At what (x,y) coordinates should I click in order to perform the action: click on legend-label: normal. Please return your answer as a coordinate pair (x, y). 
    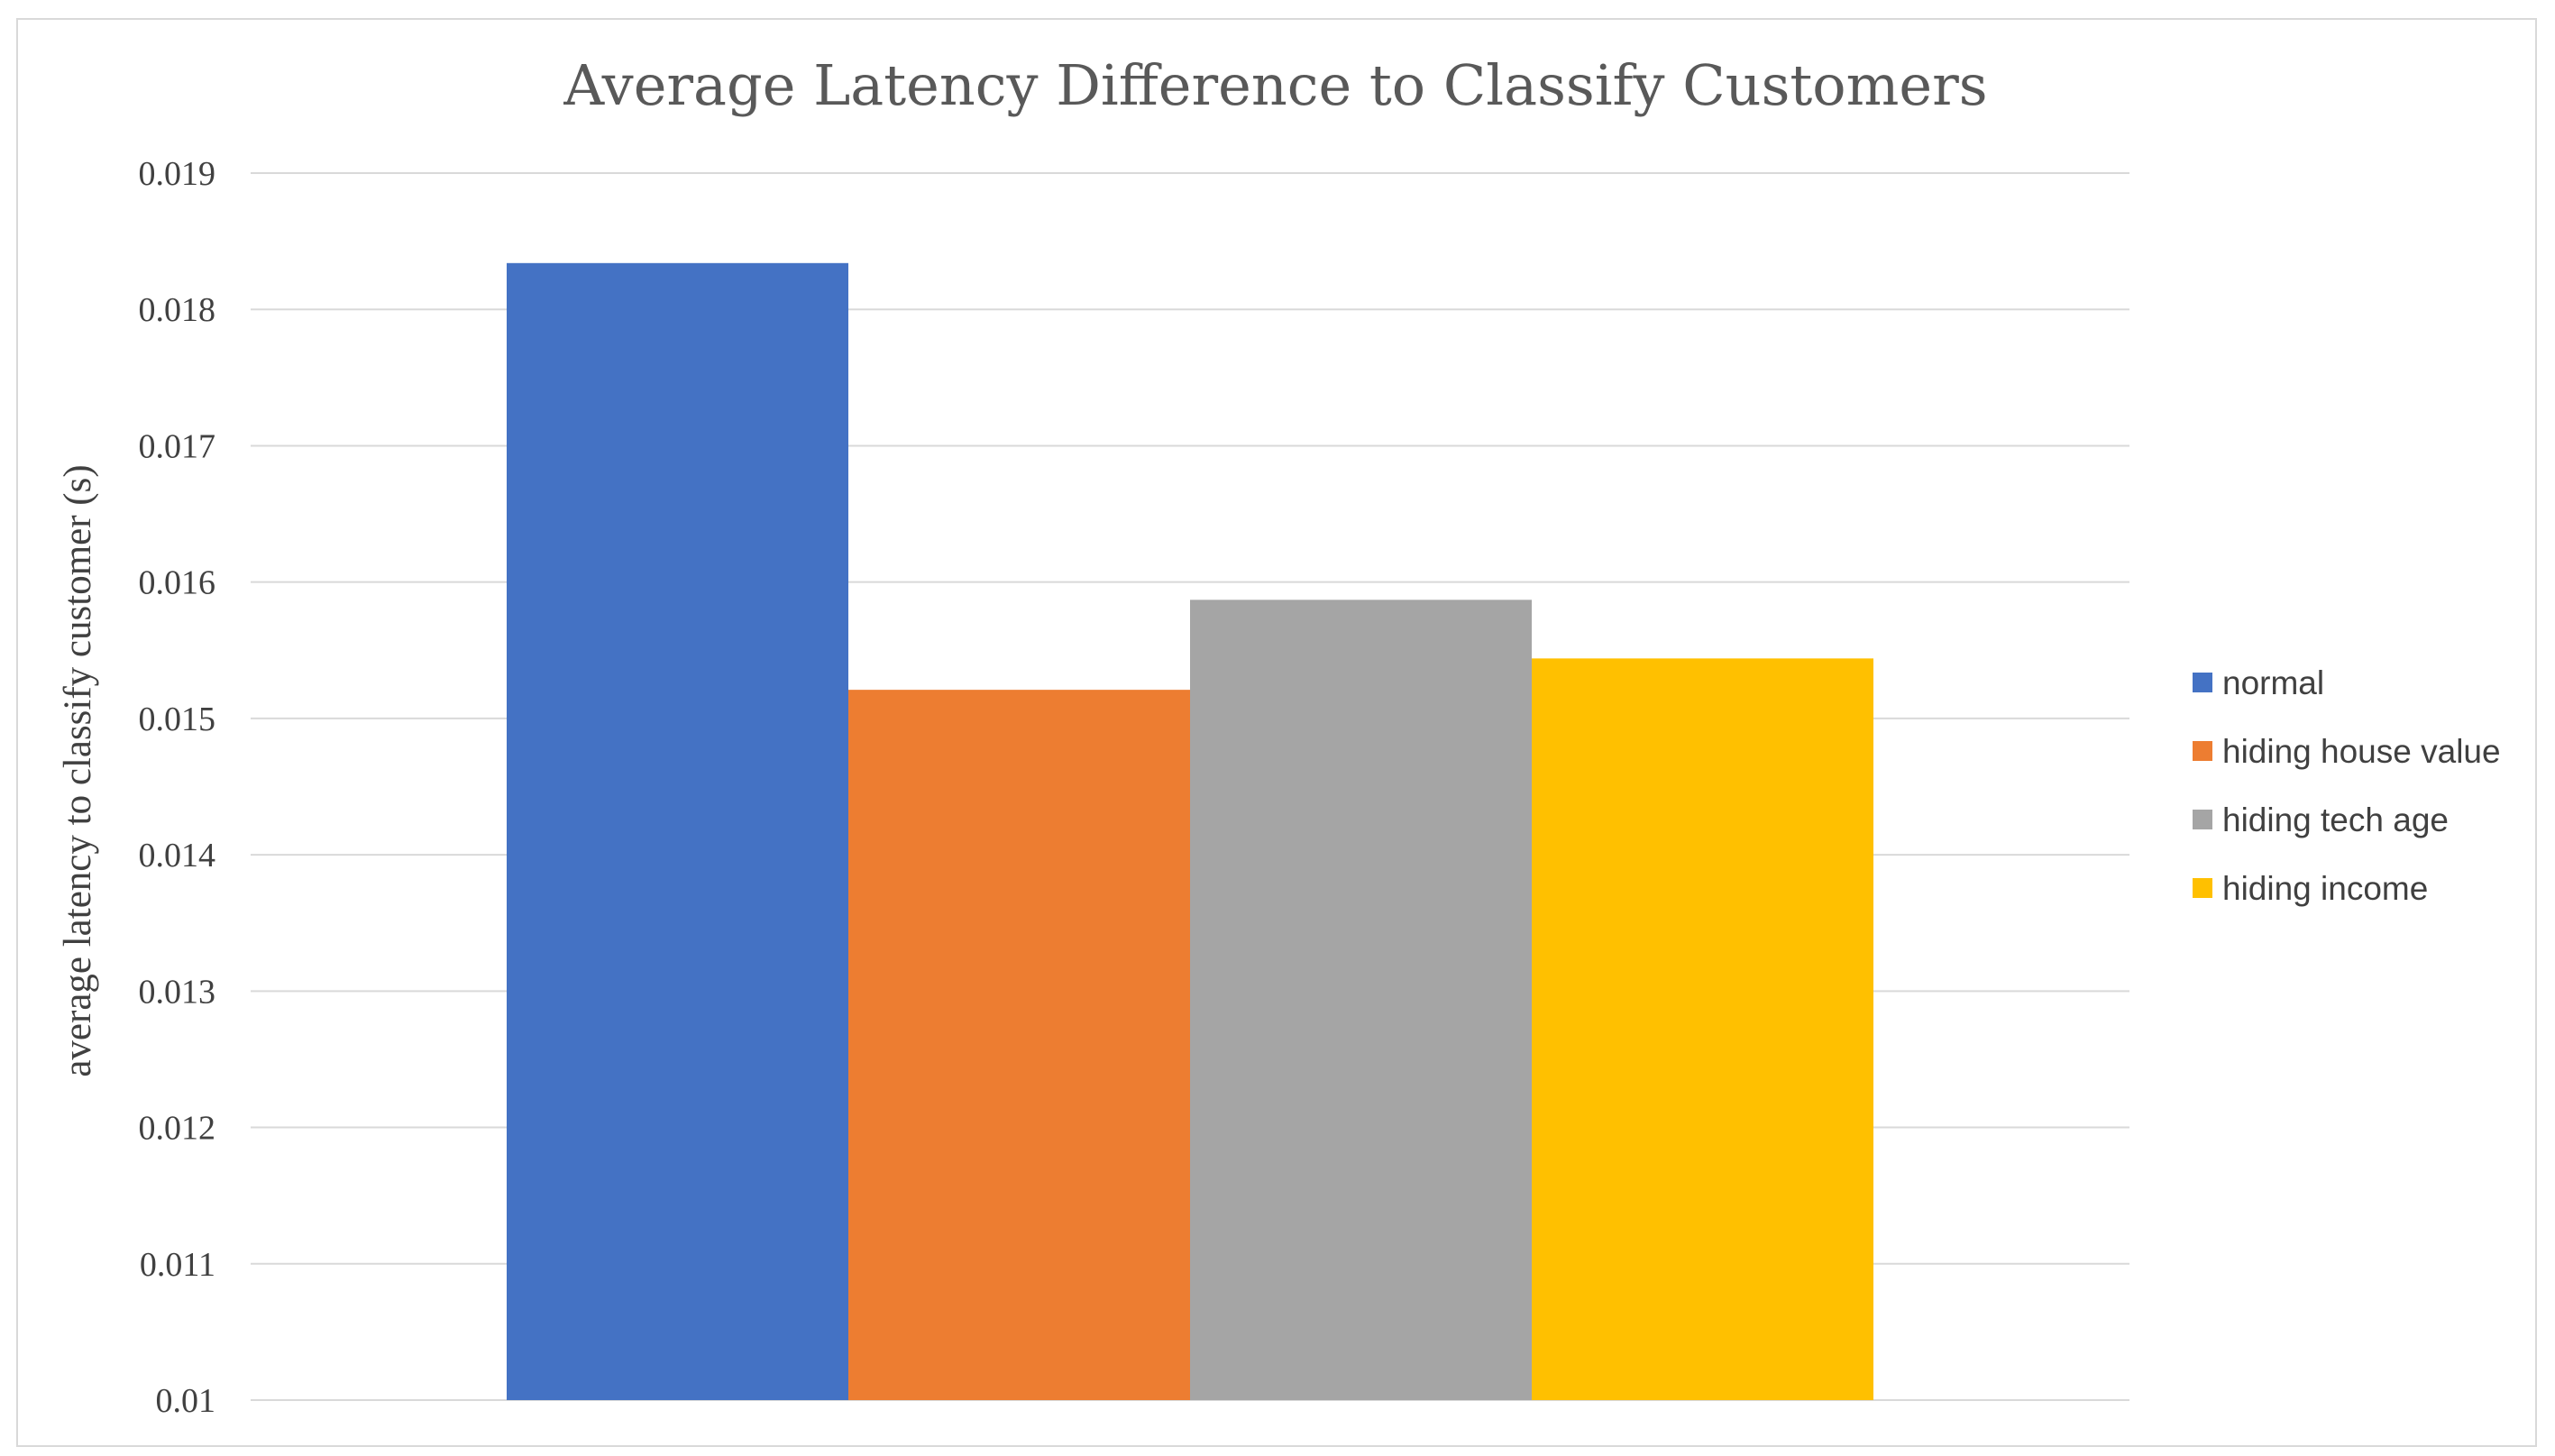
    Looking at the image, I should click on (2273, 682).